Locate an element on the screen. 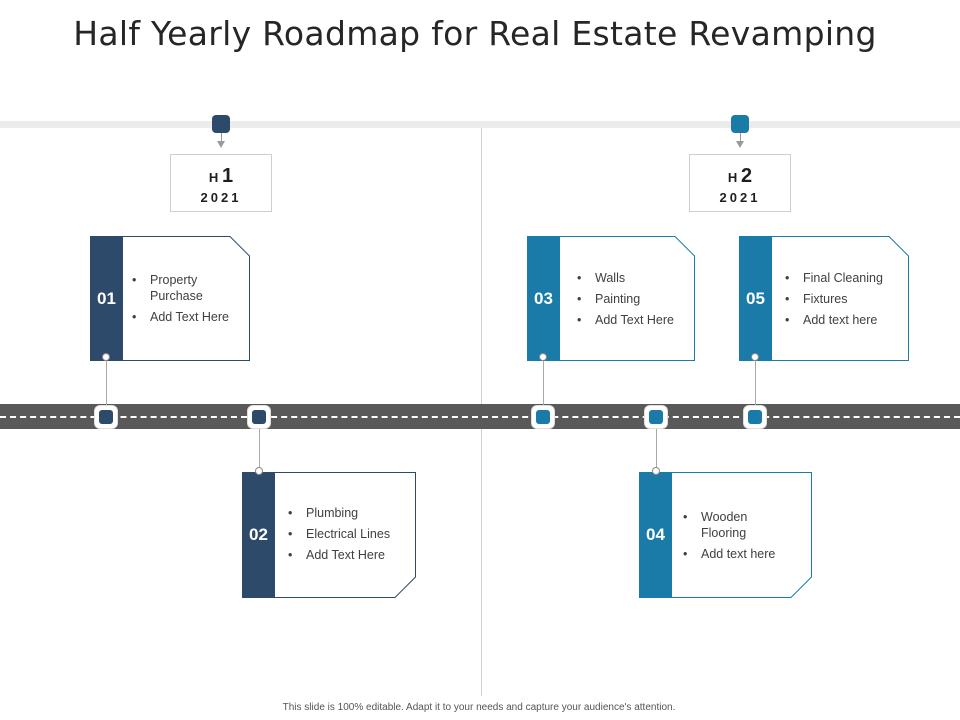 This screenshot has width=960, height=720. road-node-04-fill is located at coordinates (656, 417).